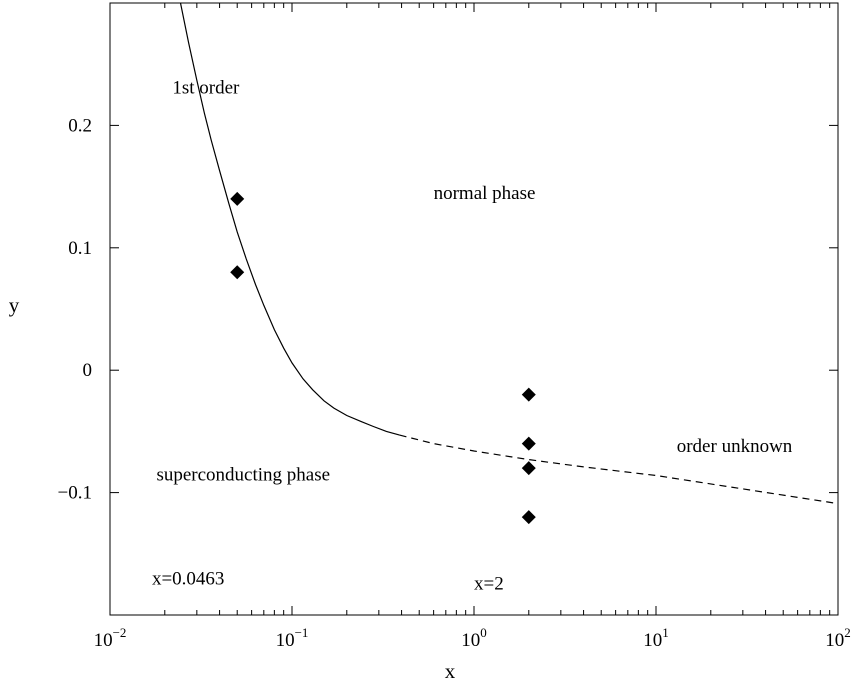  What do you see at coordinates (450, 670) in the screenshot?
I see `x-axis-title: x` at bounding box center [450, 670].